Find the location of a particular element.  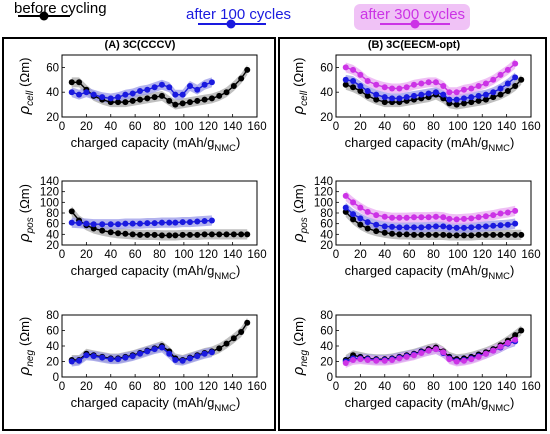

y-tick-label: 60 is located at coordinates (52, 68).